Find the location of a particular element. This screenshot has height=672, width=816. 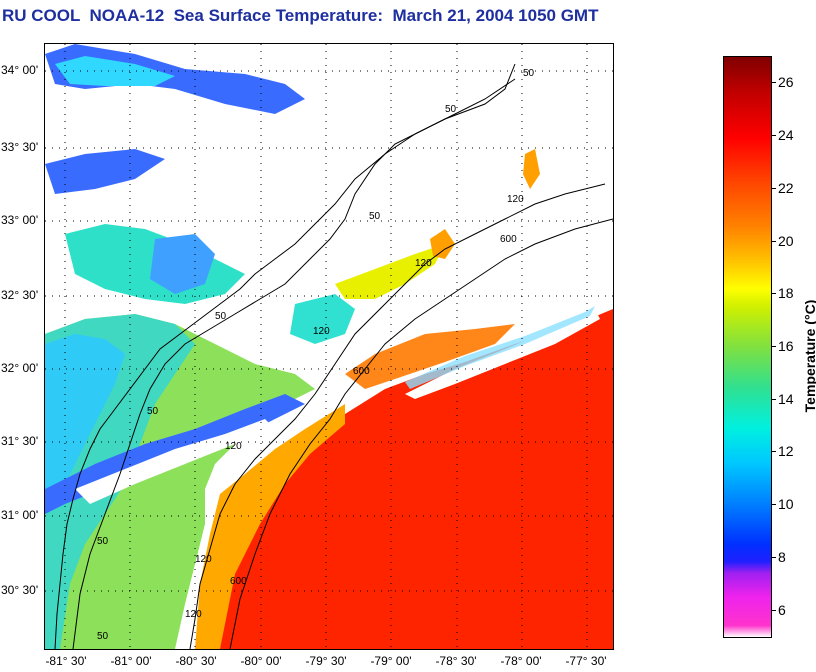

colorbar-tick-label: 8 is located at coordinates (782, 556).